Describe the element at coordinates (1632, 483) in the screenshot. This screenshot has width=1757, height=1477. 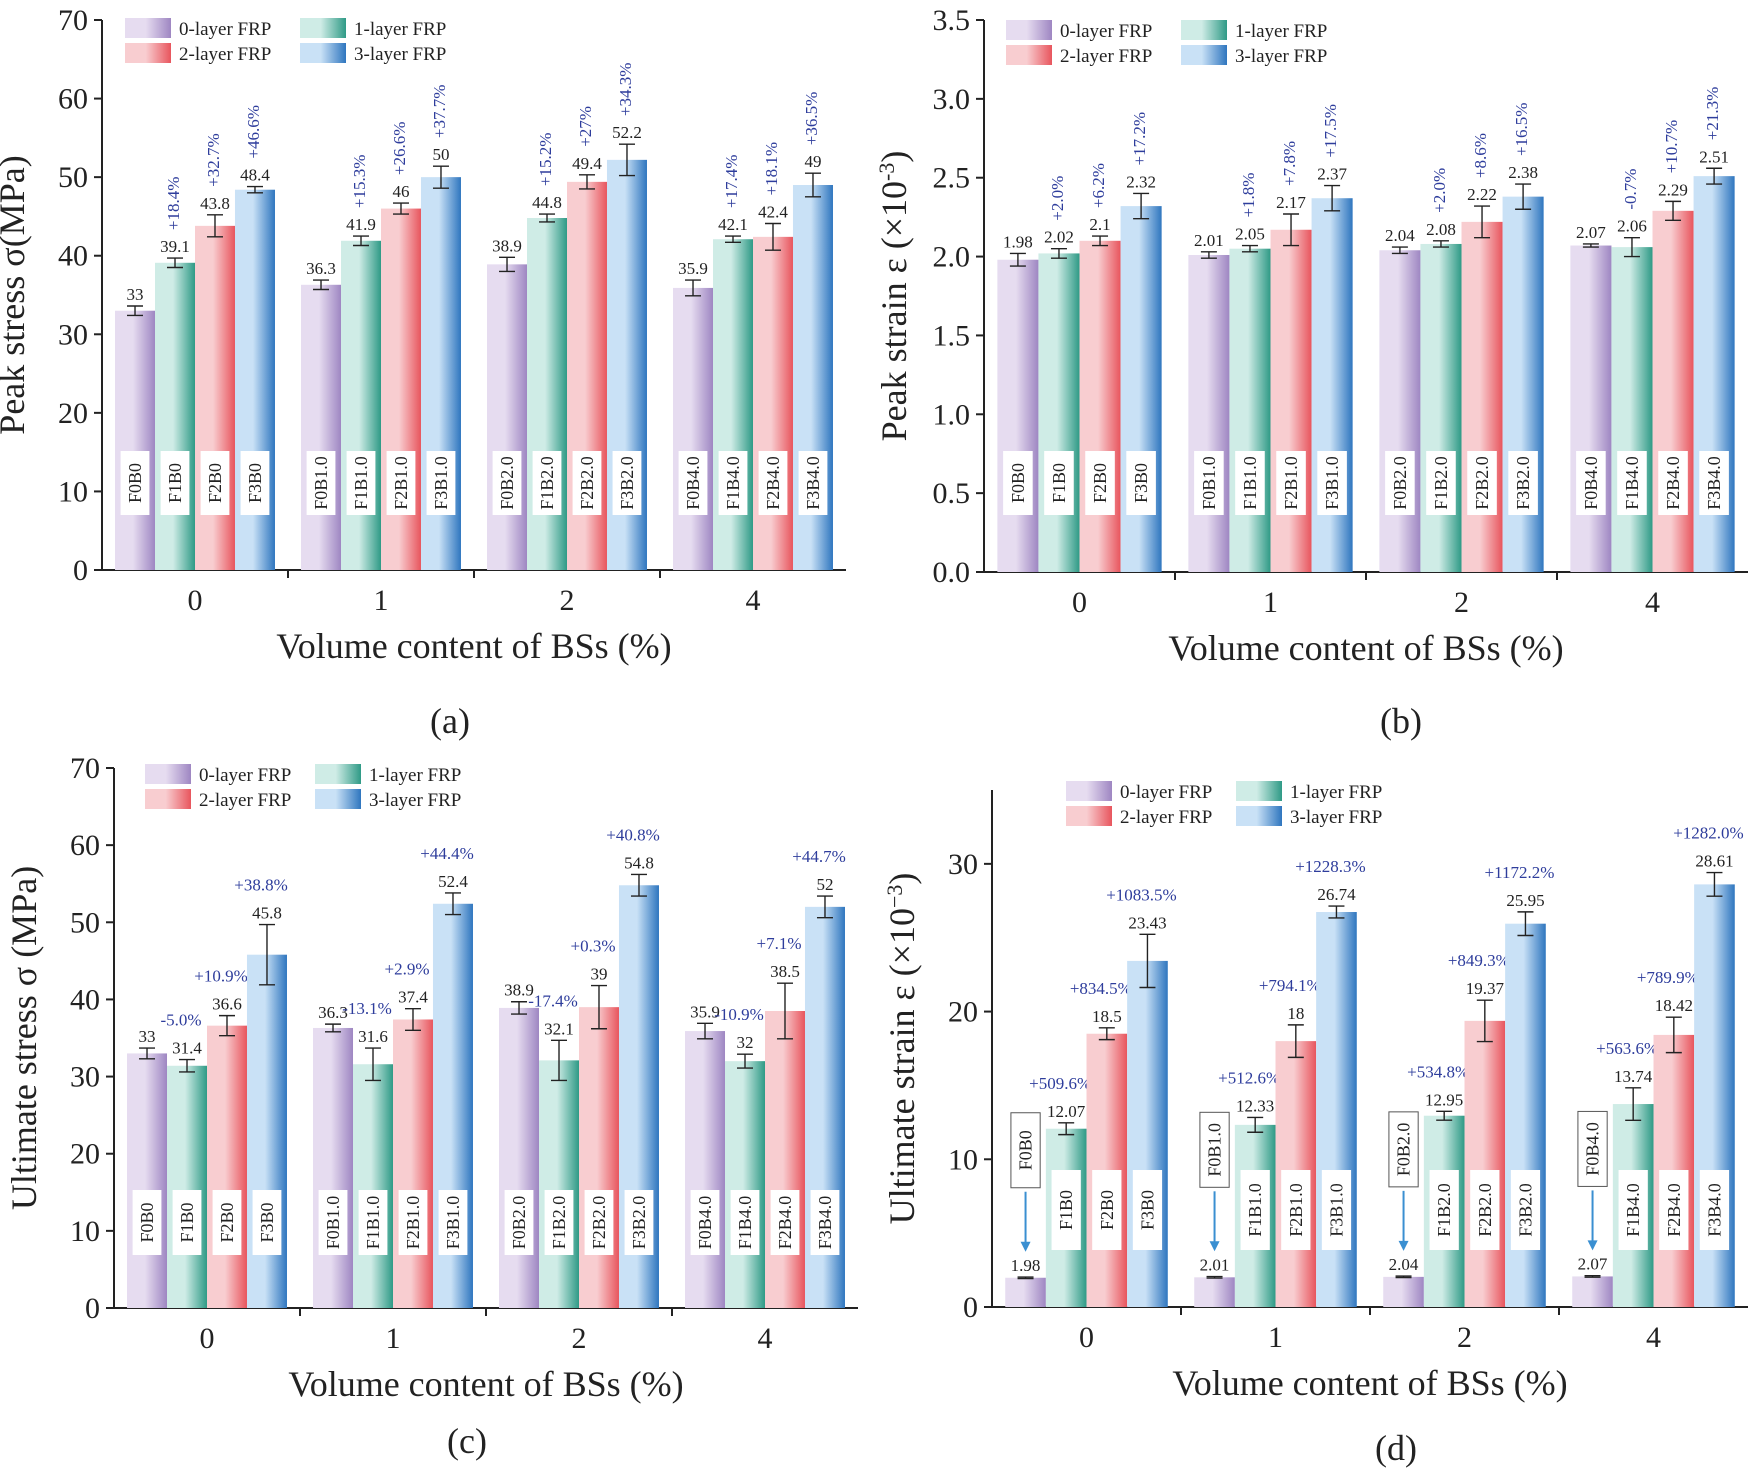
I see `specimen-label: F1B4.0` at that location.